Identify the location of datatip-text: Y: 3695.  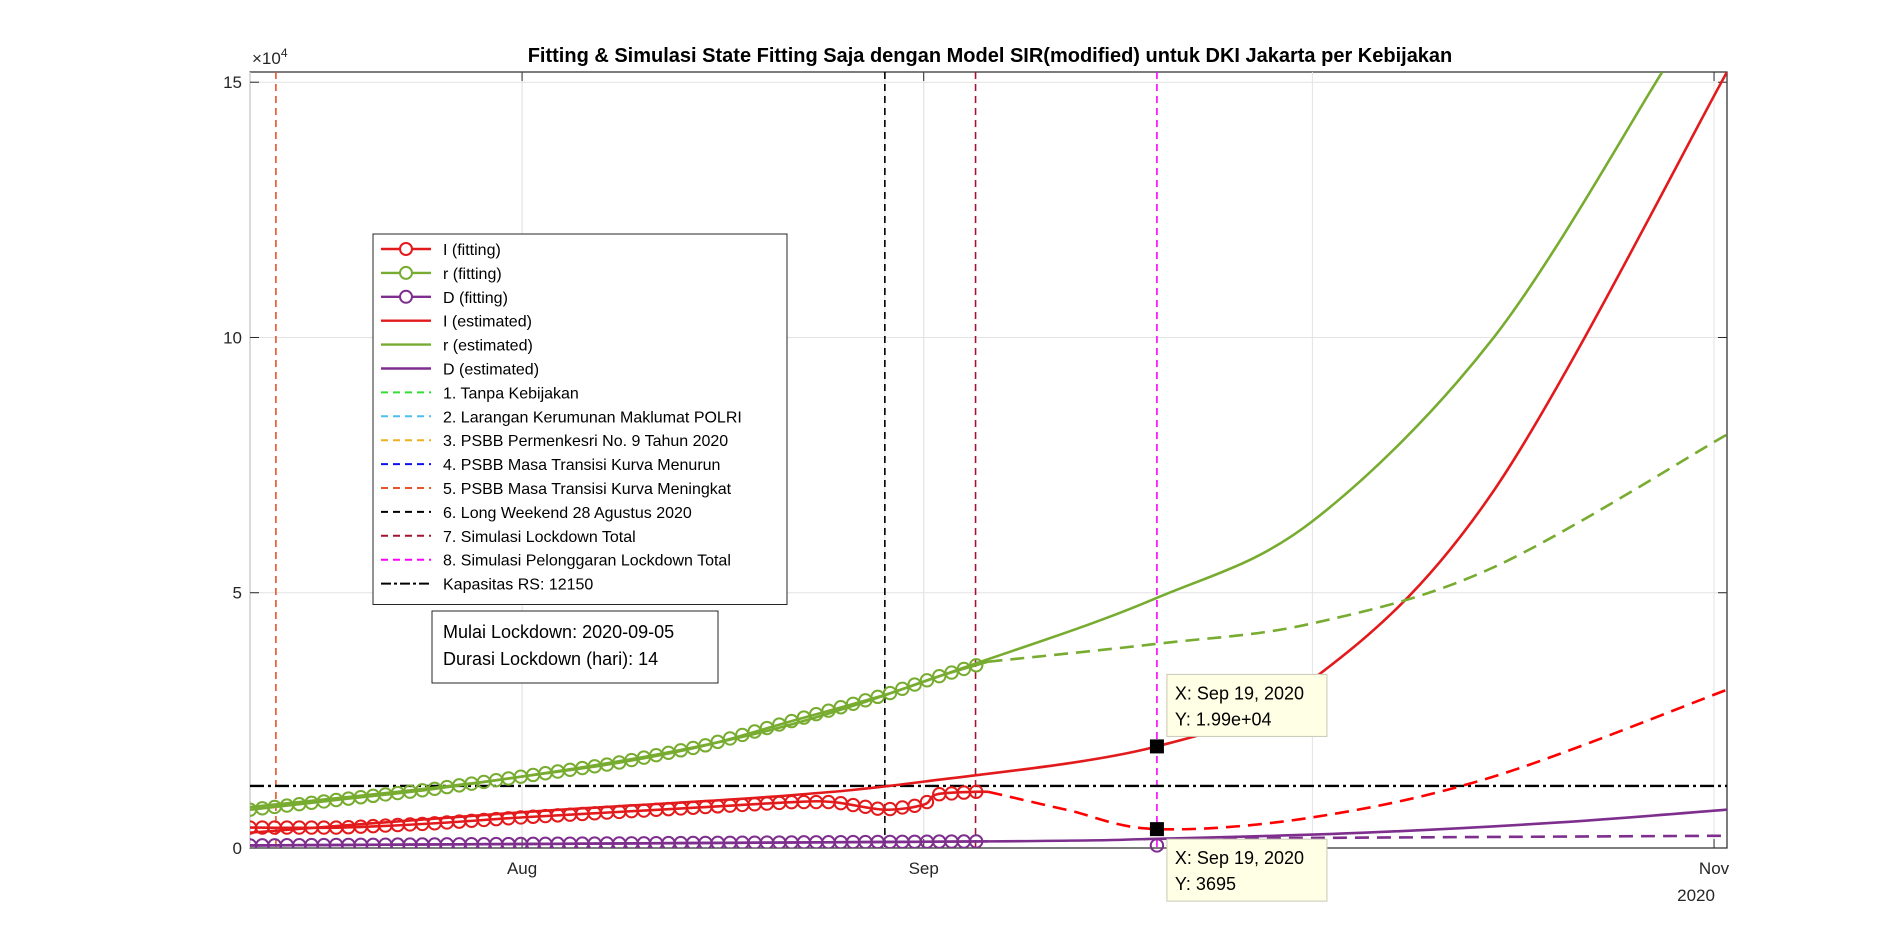
(1205, 884).